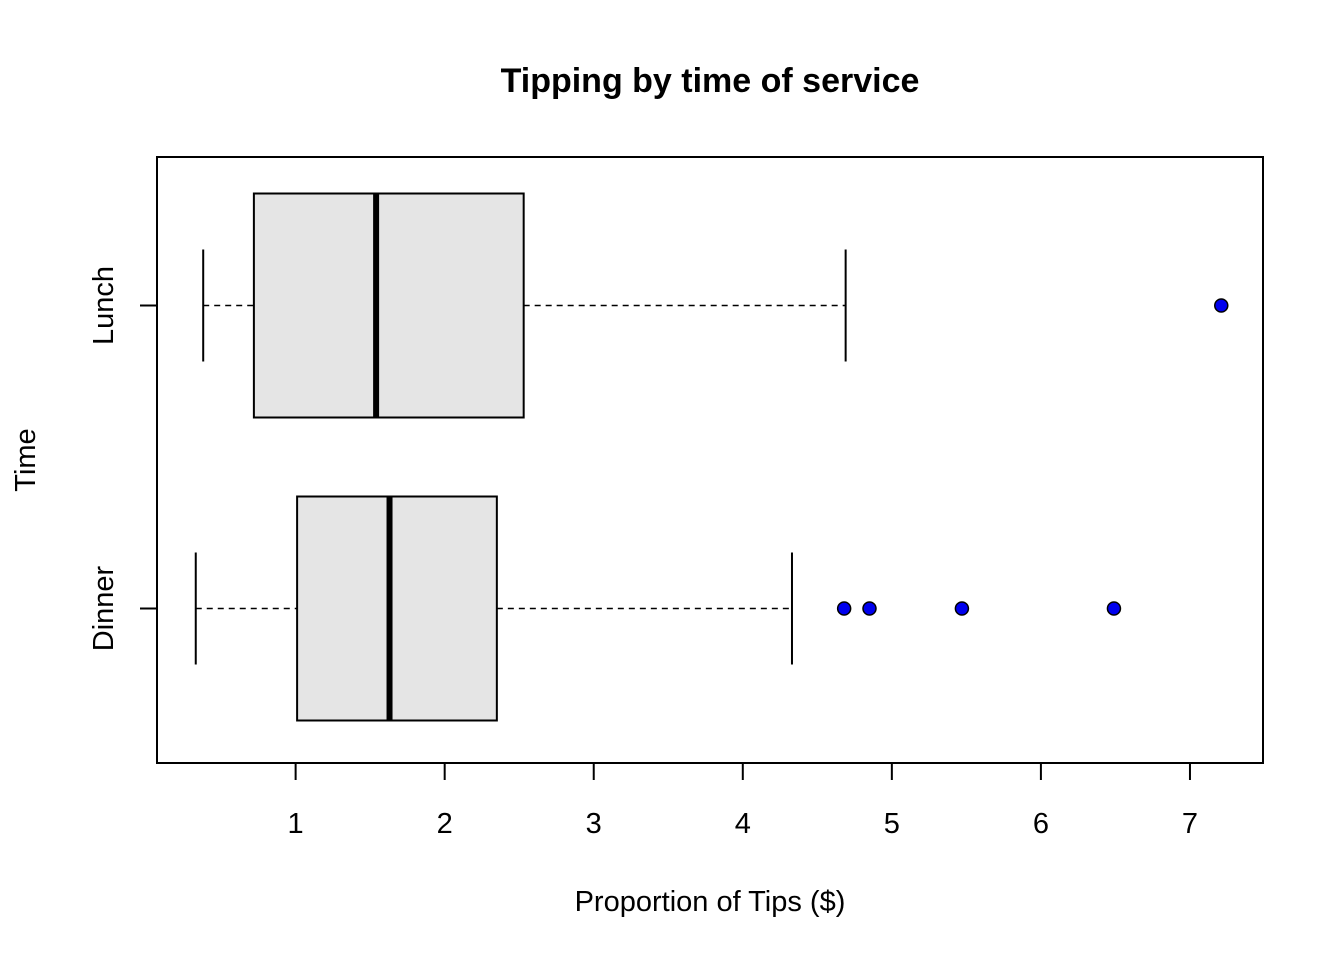 The height and width of the screenshot is (960, 1344). Describe the element at coordinates (1221, 305) in the screenshot. I see `lunch-outlier-point` at that location.